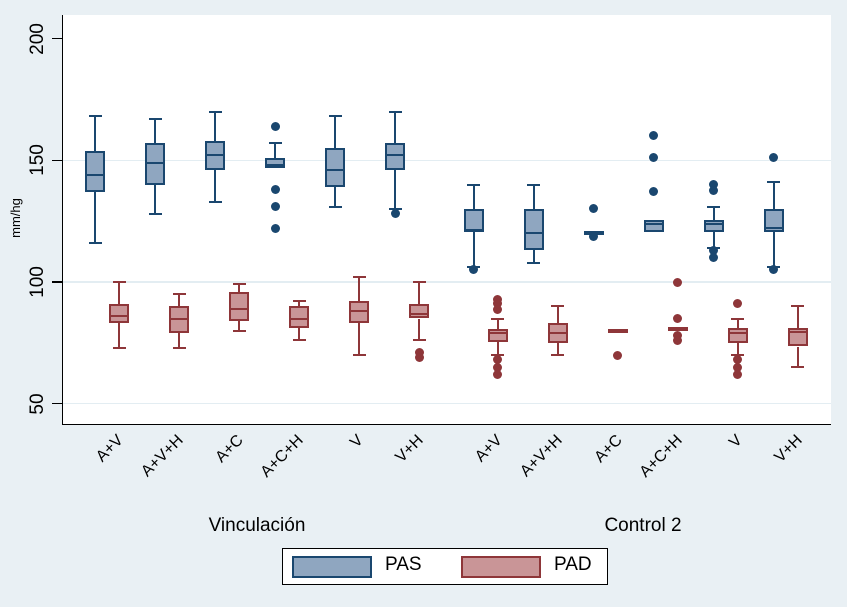 The height and width of the screenshot is (607, 847). Describe the element at coordinates (95, 171) in the screenshot. I see `box-pas-a+v` at that location.